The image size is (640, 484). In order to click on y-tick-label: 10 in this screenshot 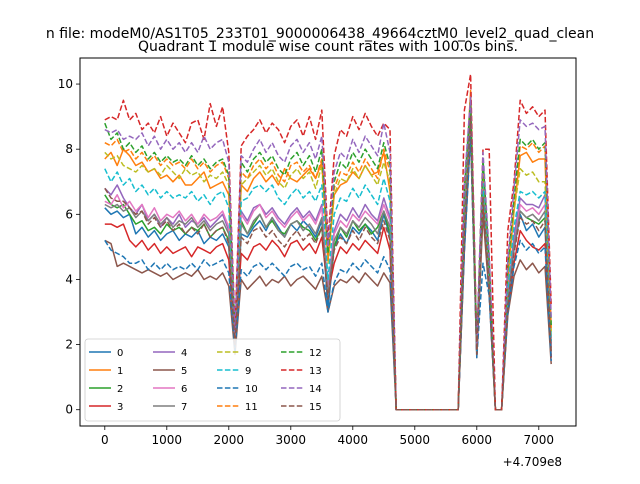, I will do `click(65, 84)`.